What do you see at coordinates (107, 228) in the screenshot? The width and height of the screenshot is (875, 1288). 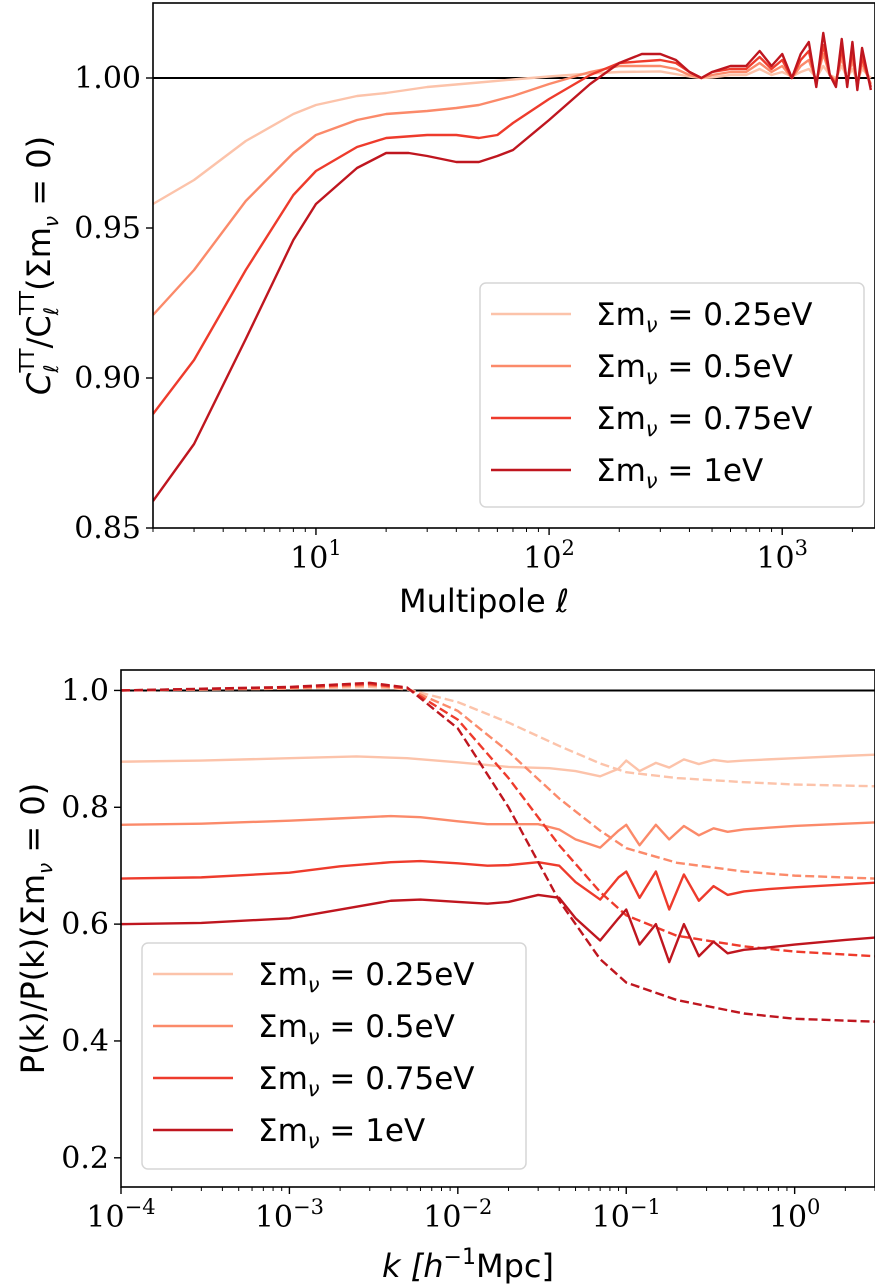 I see `y-tick-label: 0.95` at bounding box center [107, 228].